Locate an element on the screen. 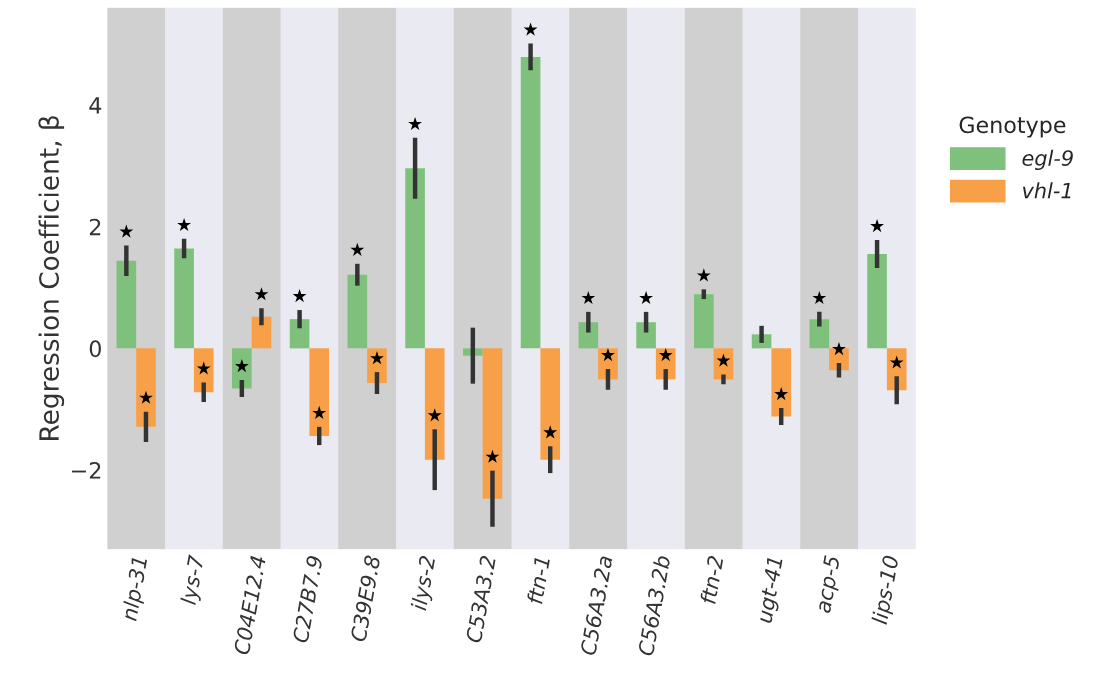 This screenshot has height=696, width=1106. y-axis-title: Regression Coefficient, β is located at coordinates (51, 278).